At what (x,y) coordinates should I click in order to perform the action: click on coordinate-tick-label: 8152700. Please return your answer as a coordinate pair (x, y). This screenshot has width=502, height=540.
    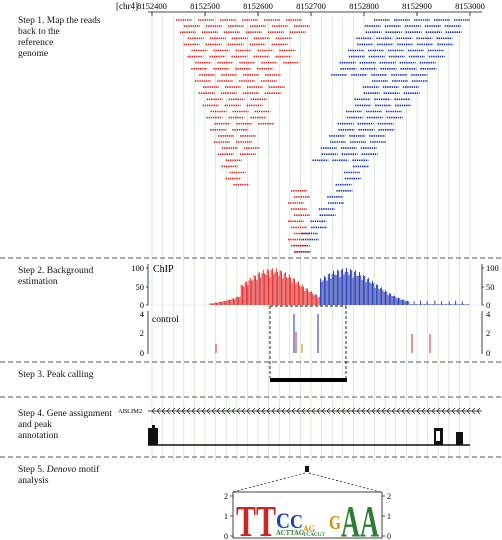
    Looking at the image, I should click on (311, 6).